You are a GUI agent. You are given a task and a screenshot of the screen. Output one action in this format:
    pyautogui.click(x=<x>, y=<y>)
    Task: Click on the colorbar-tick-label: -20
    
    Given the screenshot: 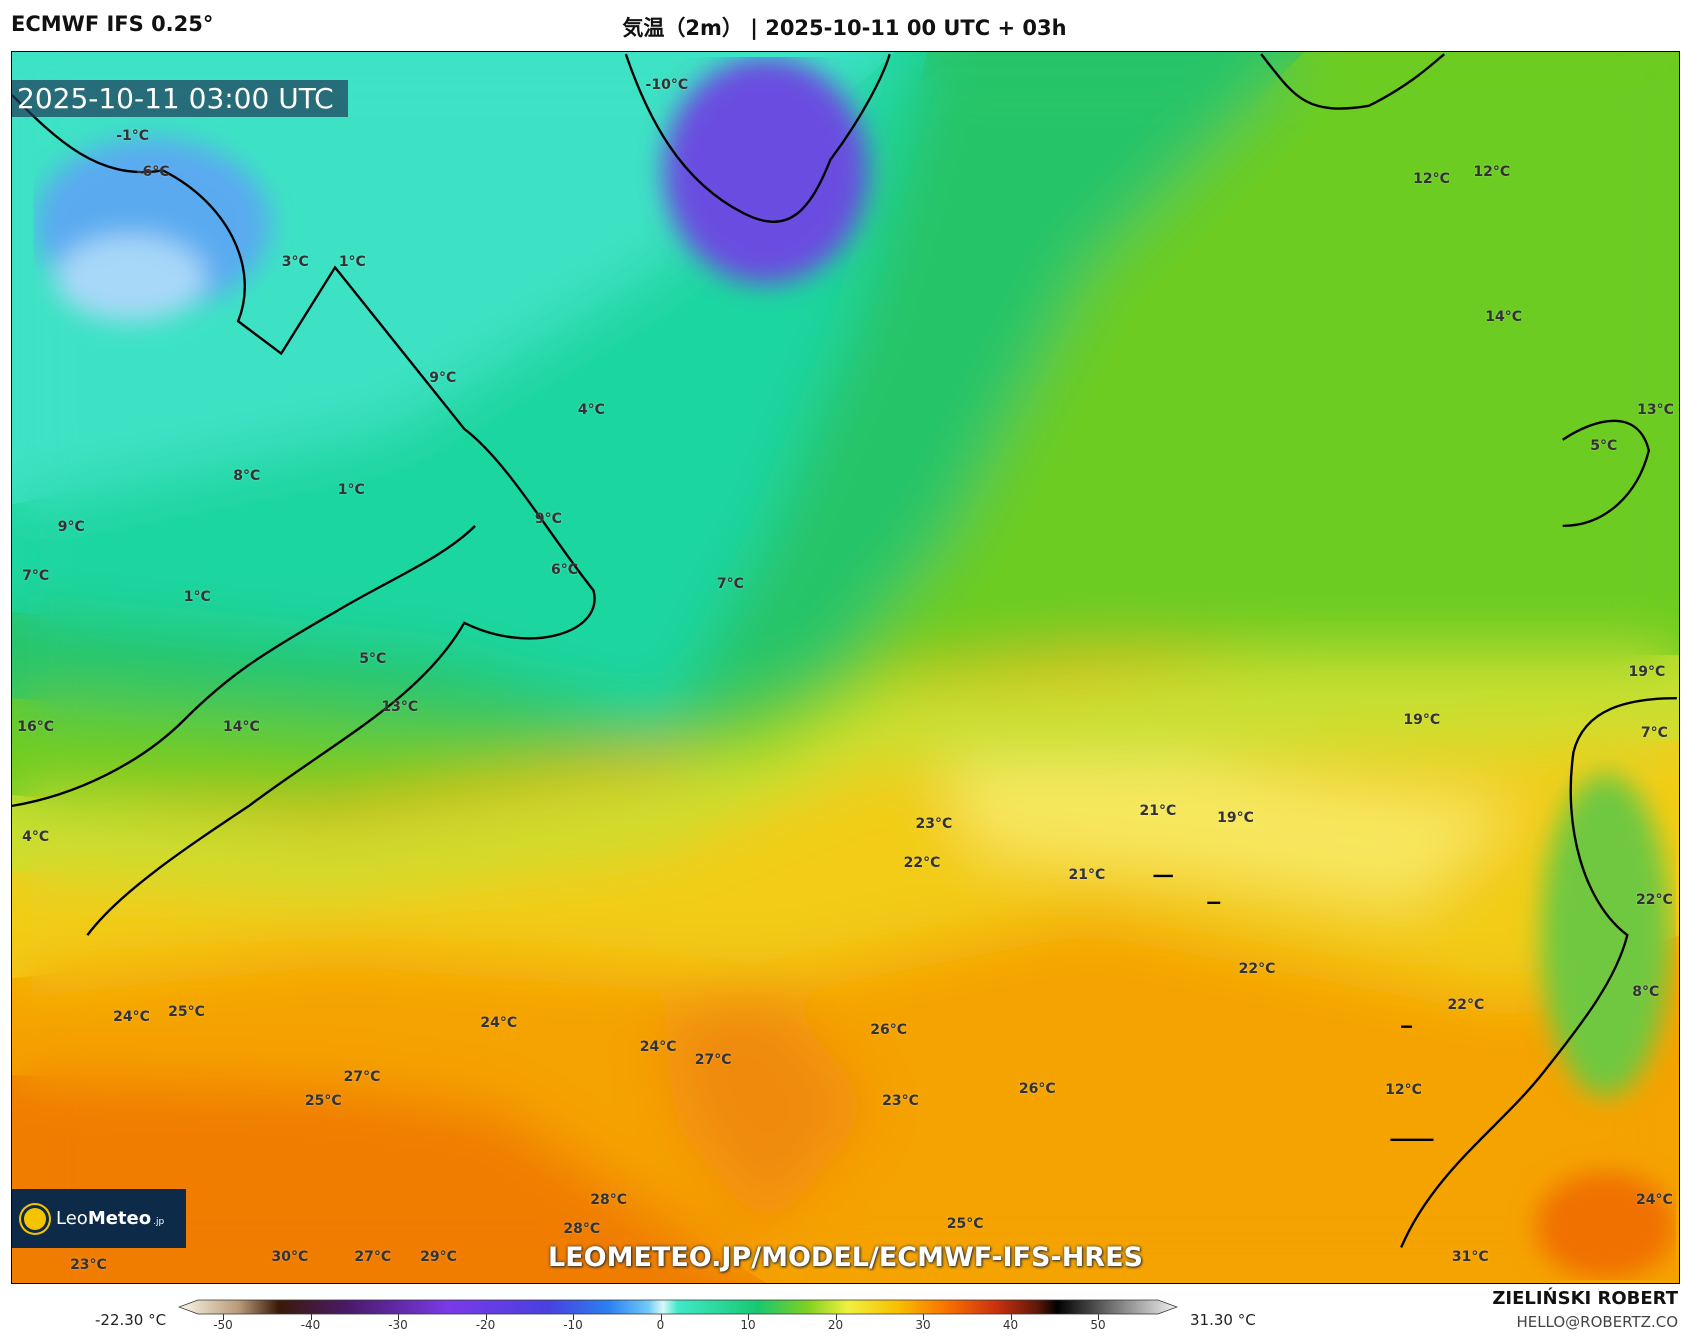 What is the action you would take?
    pyautogui.click(x=485, y=1325)
    